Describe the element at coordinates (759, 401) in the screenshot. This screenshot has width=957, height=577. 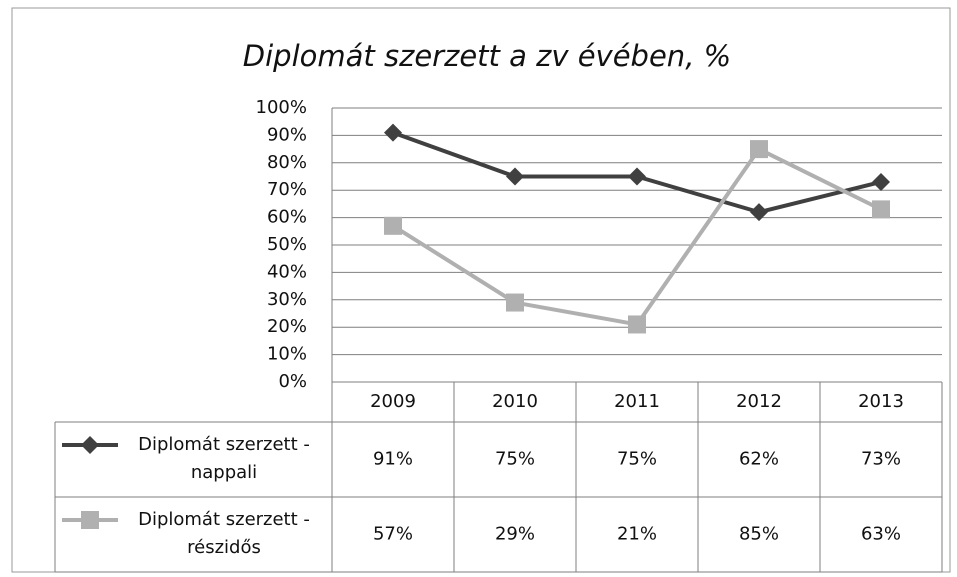
I see `x-tick-label: 2012` at that location.